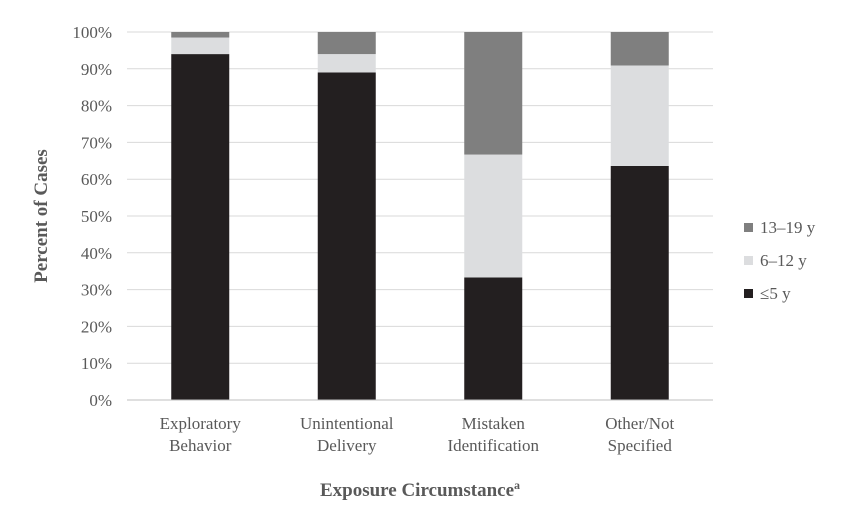 The image size is (864, 507). Describe the element at coordinates (96, 363) in the screenshot. I see `y-tick-label: 10%` at that location.